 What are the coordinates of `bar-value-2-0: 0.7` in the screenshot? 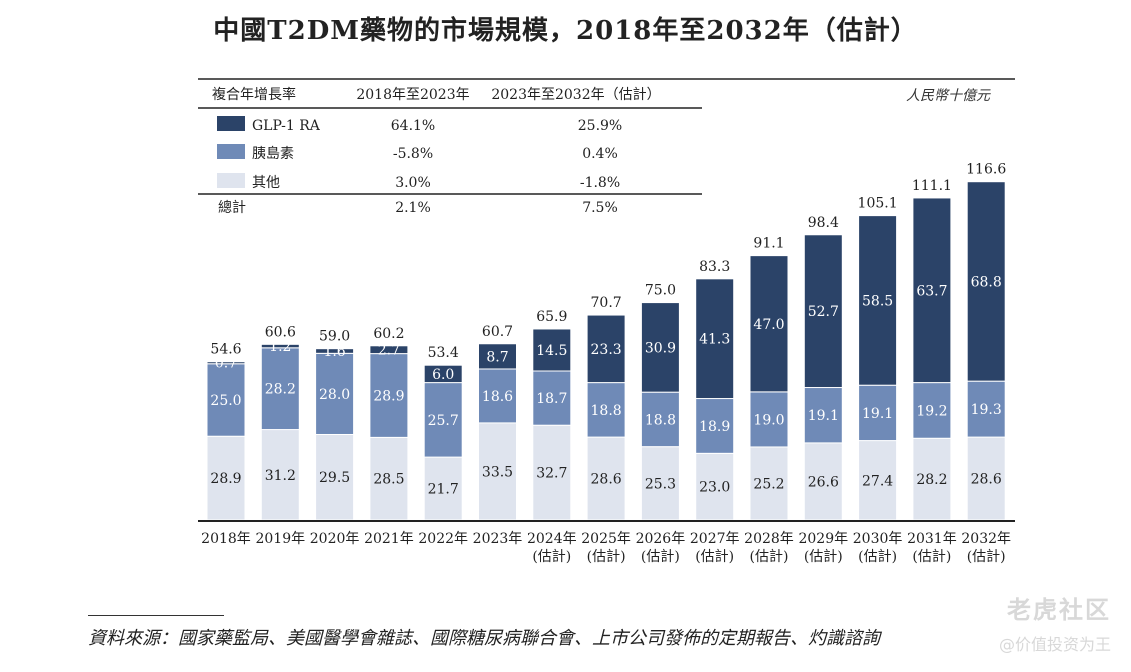 It's located at (226, 364).